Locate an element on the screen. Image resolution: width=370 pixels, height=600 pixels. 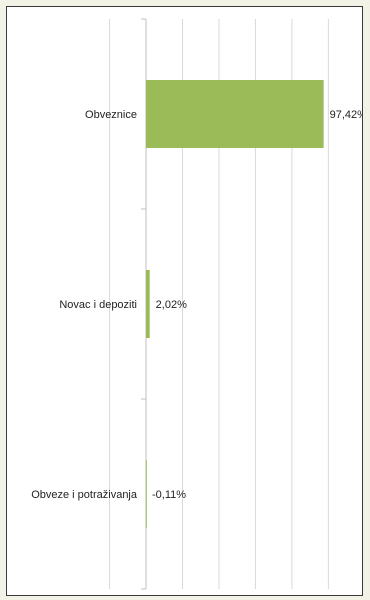
category-axis is located at coordinates (144, 304).